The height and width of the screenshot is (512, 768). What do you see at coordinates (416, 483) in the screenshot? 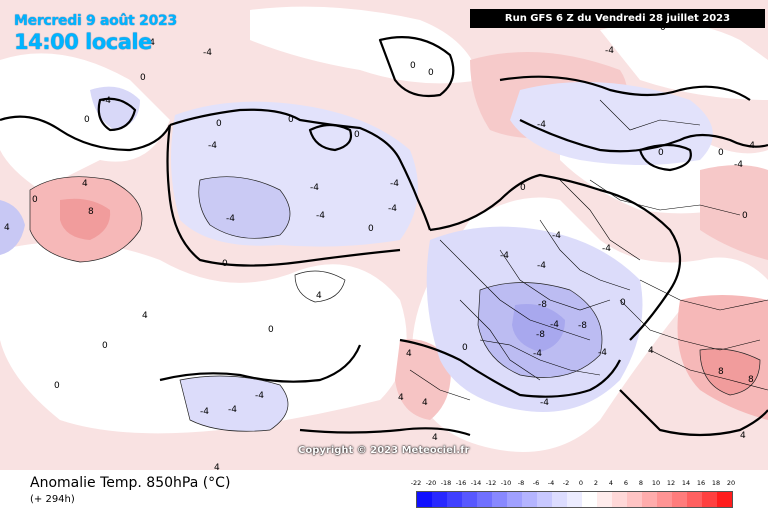
I see `legend-label: -22` at bounding box center [416, 483].